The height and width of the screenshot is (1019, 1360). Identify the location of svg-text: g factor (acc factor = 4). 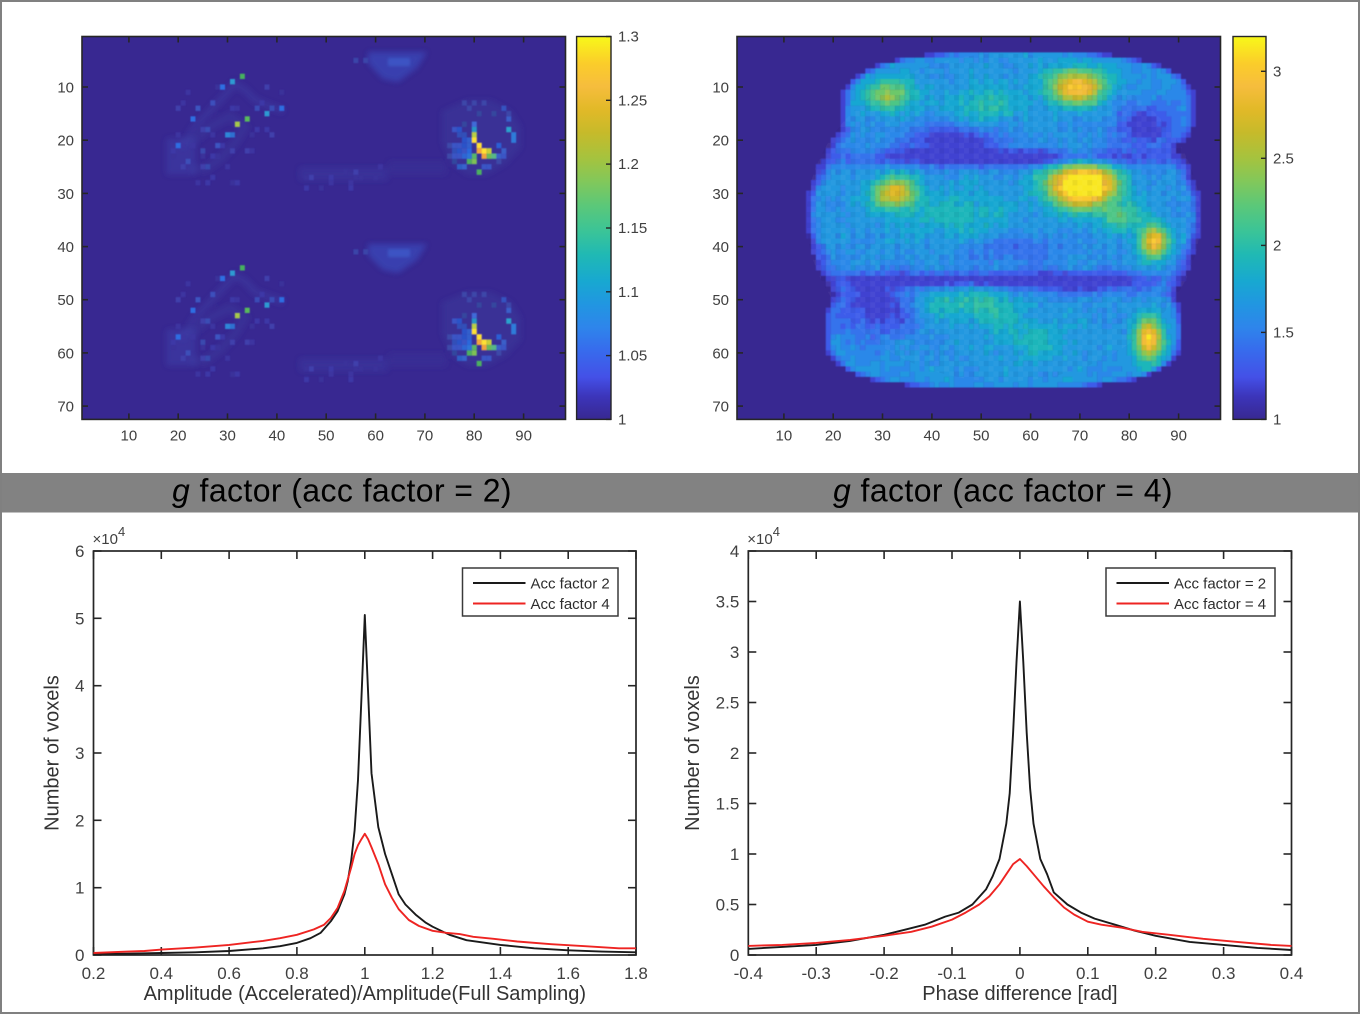
(1003, 491).